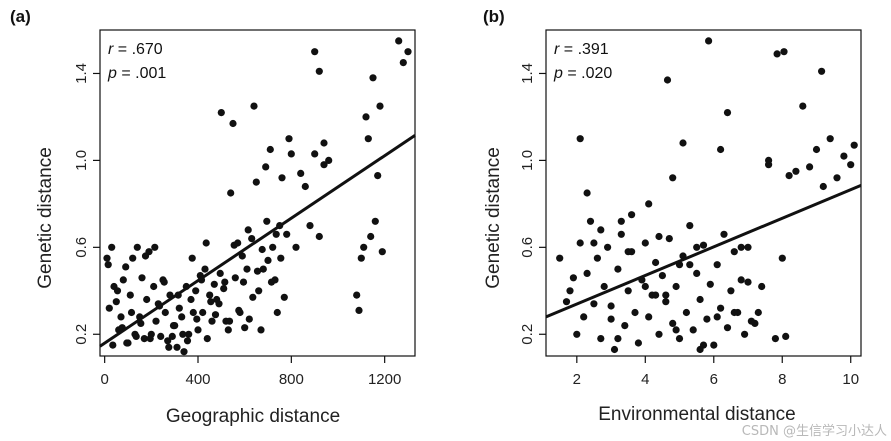  I want to click on x-tick-label: 2, so click(577, 379).